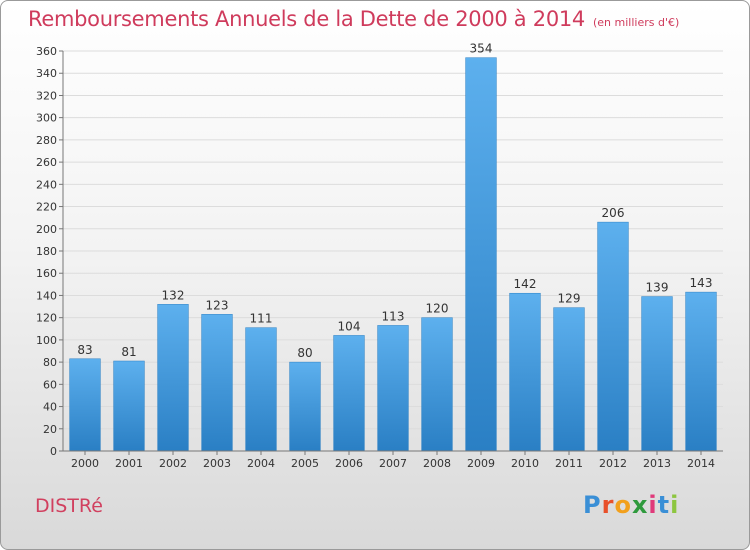 Image resolution: width=750 pixels, height=550 pixels. Describe the element at coordinates (46, 184) in the screenshot. I see `y-tick-label: 240` at that location.